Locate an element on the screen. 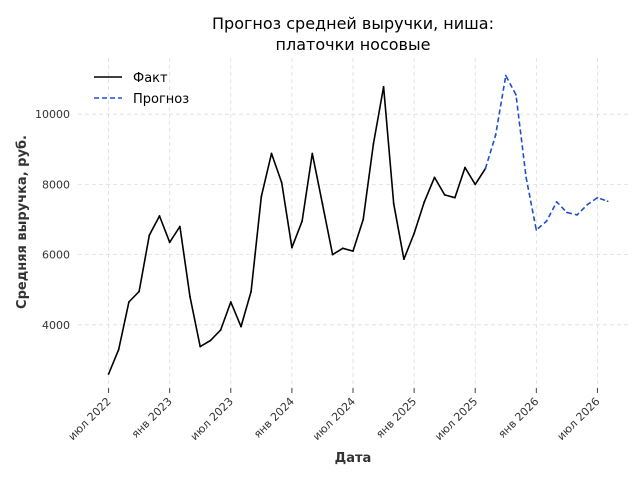 The image size is (640, 480). legend-label: Факт is located at coordinates (150, 78).